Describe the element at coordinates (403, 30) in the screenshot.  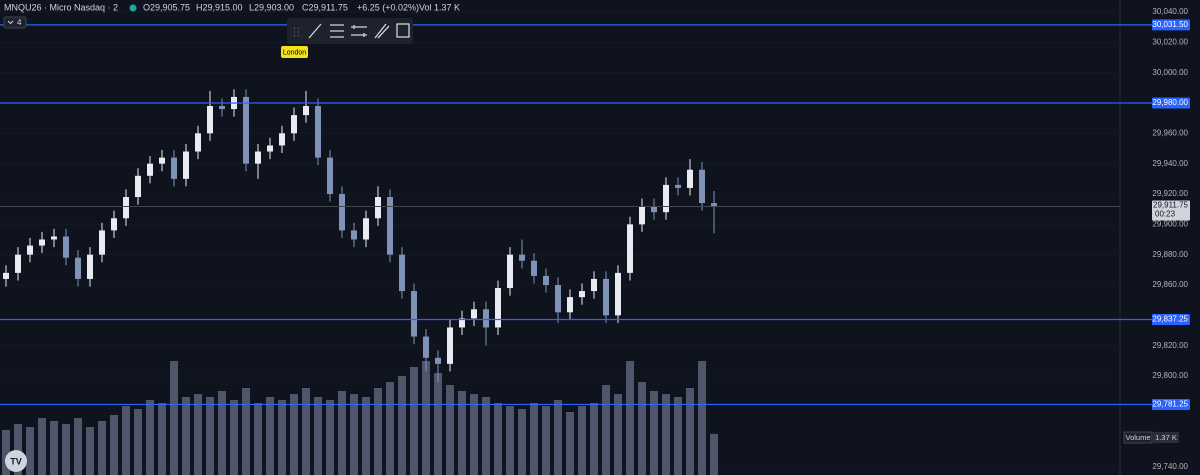
I see `rect-tool` at that location.